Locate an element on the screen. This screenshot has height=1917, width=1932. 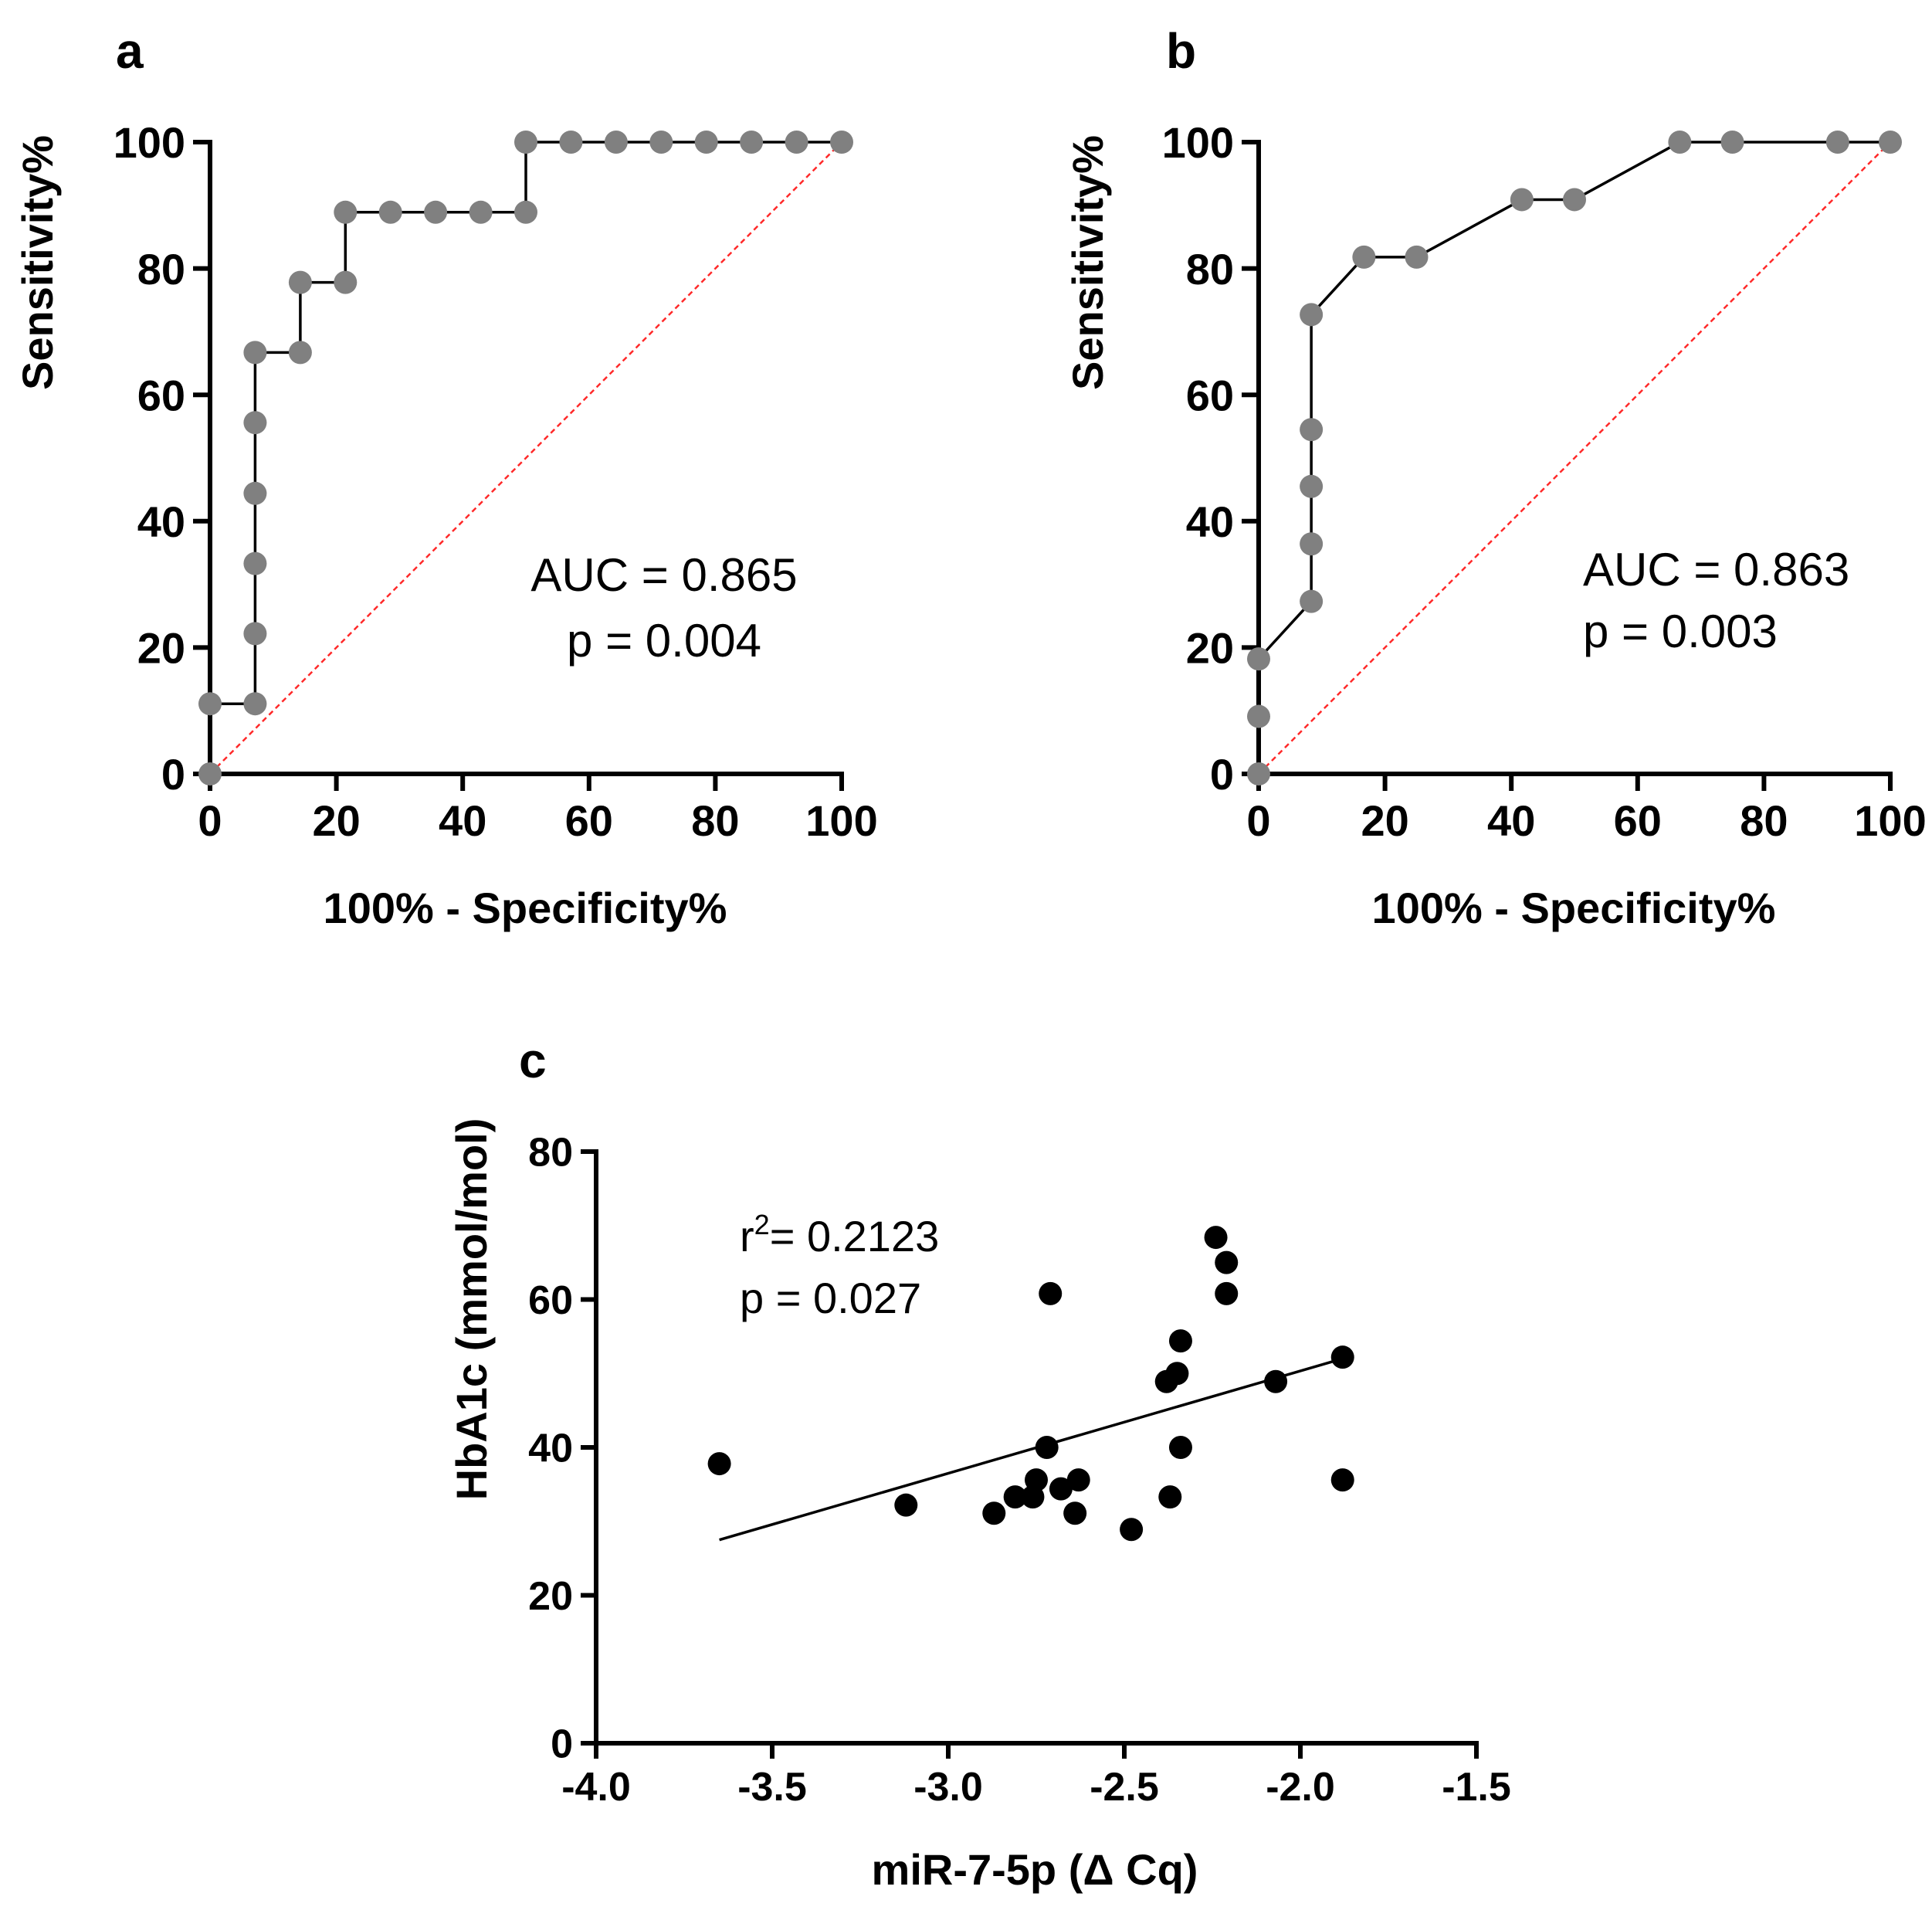
y-tick-label-b: 80 is located at coordinates (1210, 269).